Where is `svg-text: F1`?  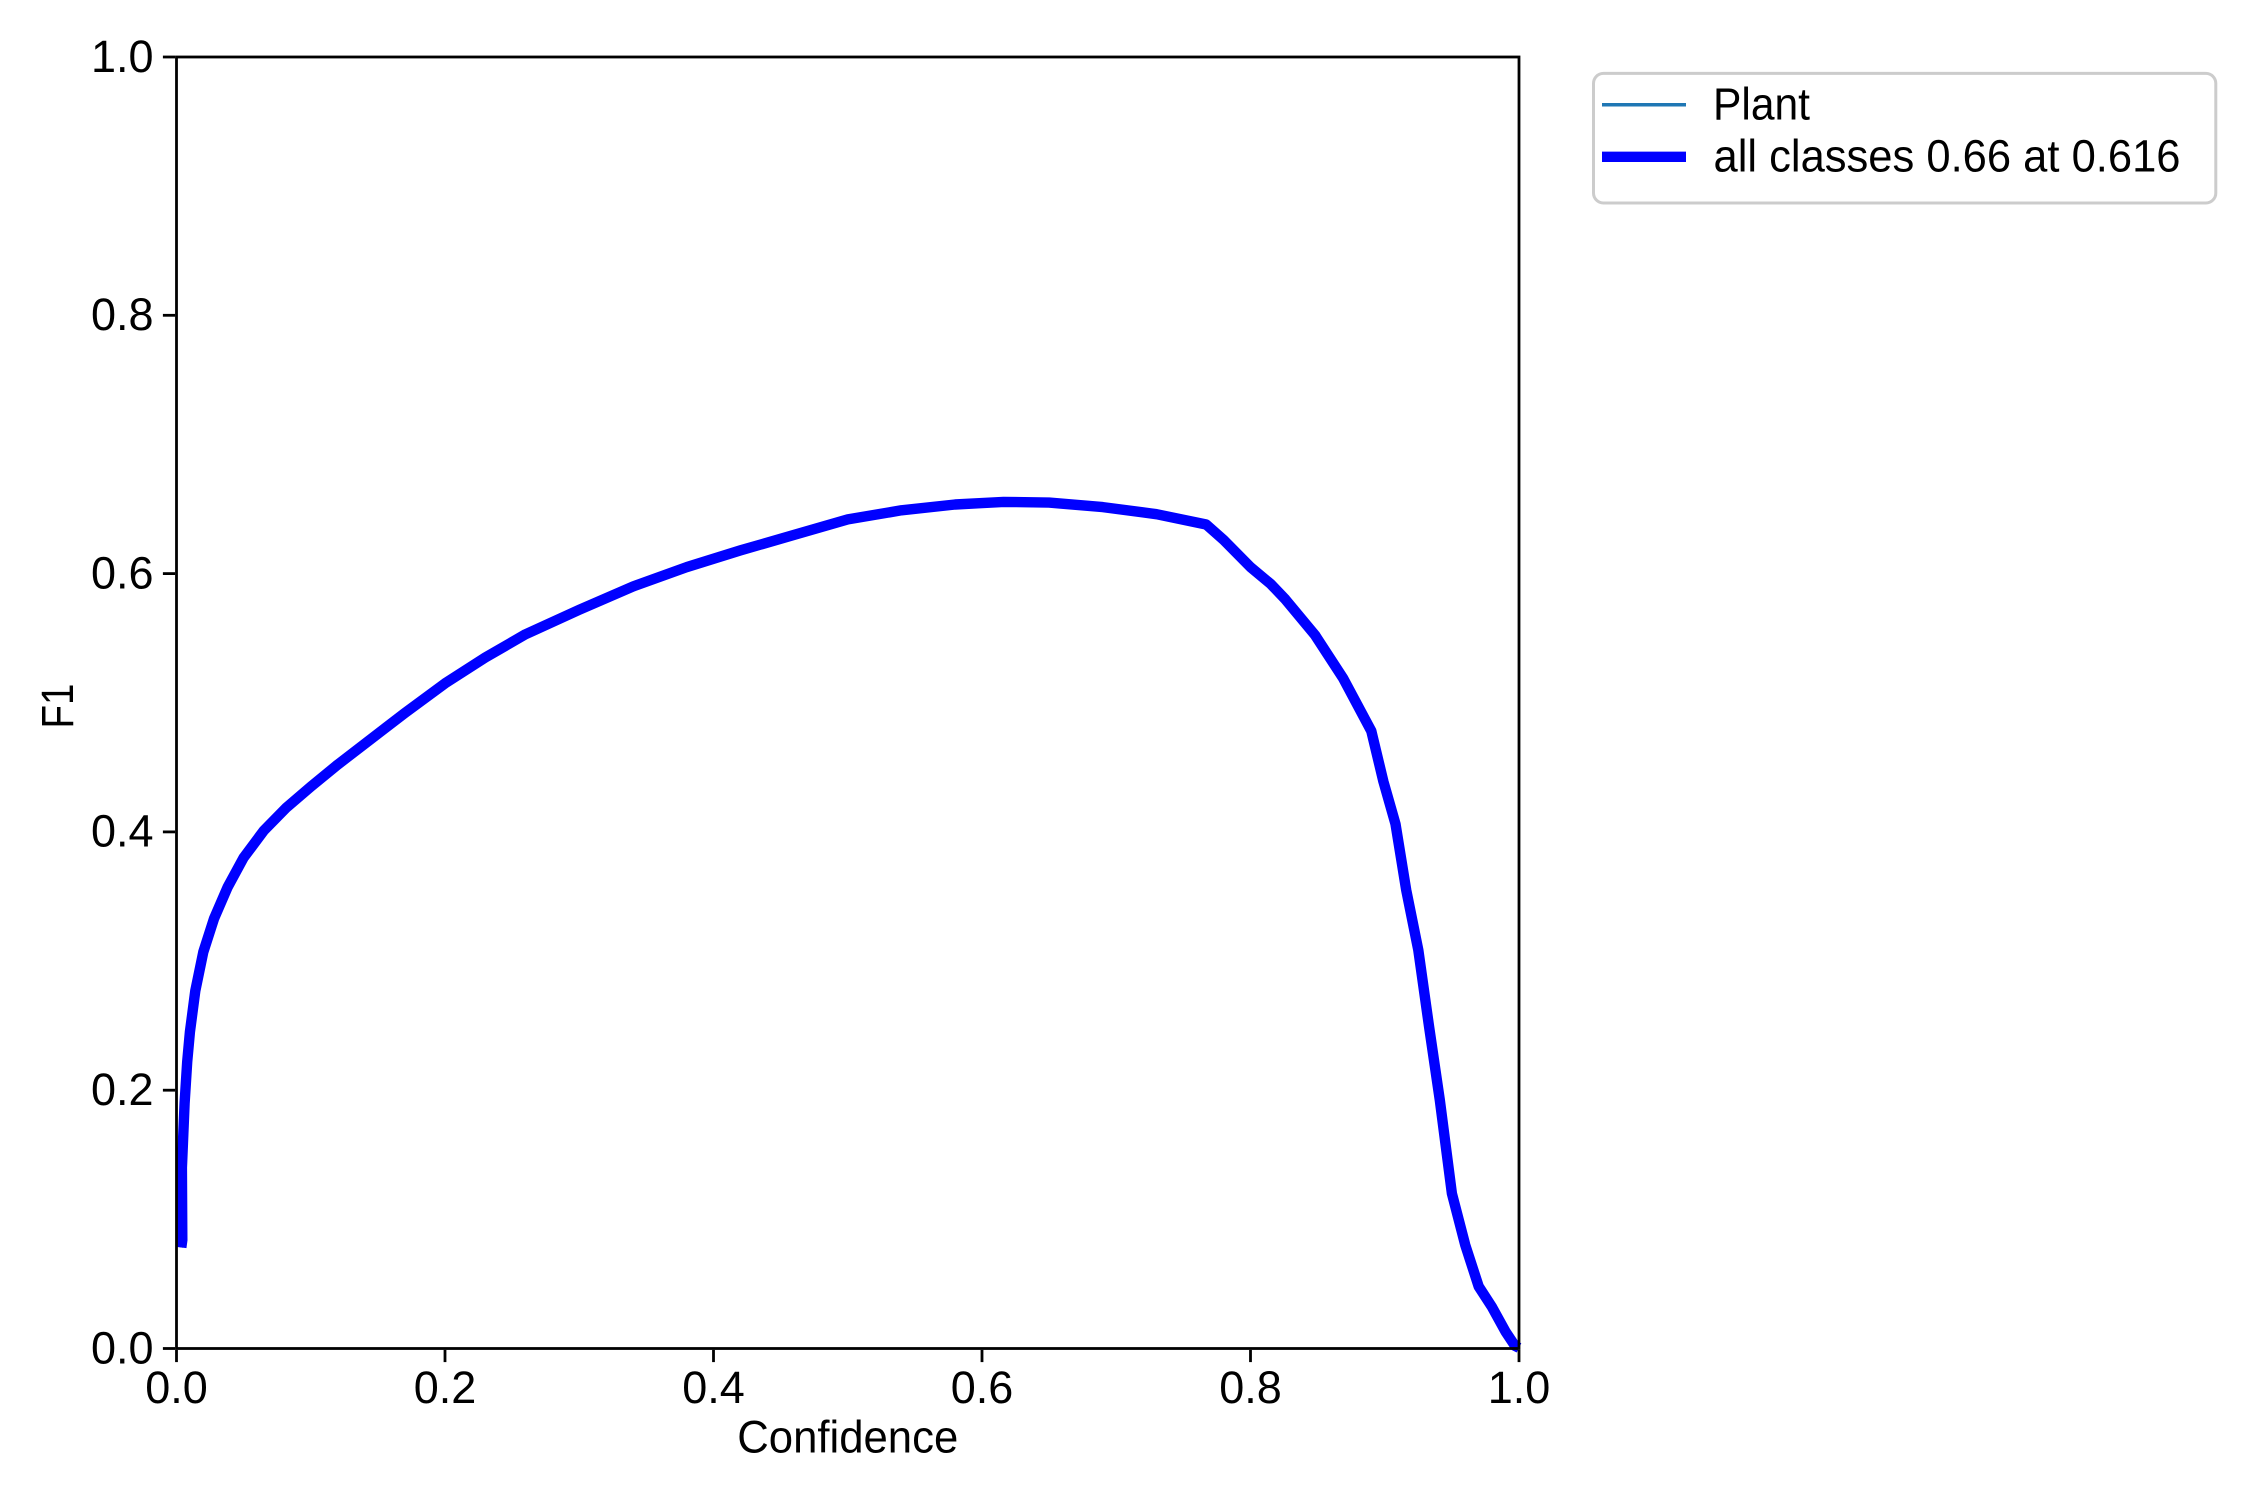 svg-text: F1 is located at coordinates (57, 706).